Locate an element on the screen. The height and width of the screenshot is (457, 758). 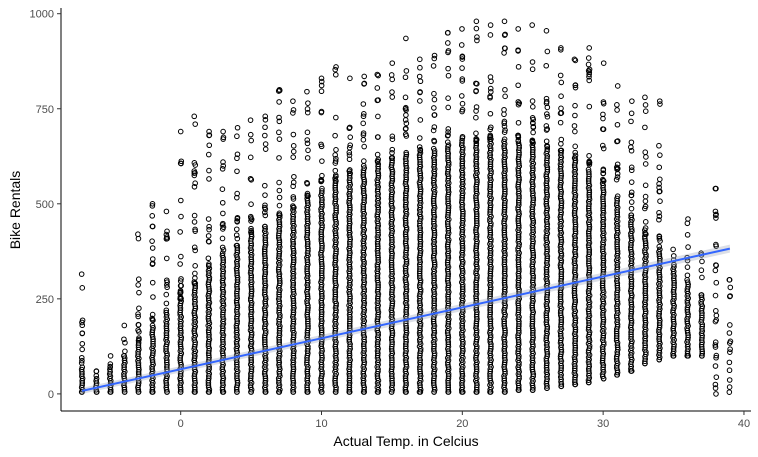
x-tick-label: 10 is located at coordinates (321, 424).